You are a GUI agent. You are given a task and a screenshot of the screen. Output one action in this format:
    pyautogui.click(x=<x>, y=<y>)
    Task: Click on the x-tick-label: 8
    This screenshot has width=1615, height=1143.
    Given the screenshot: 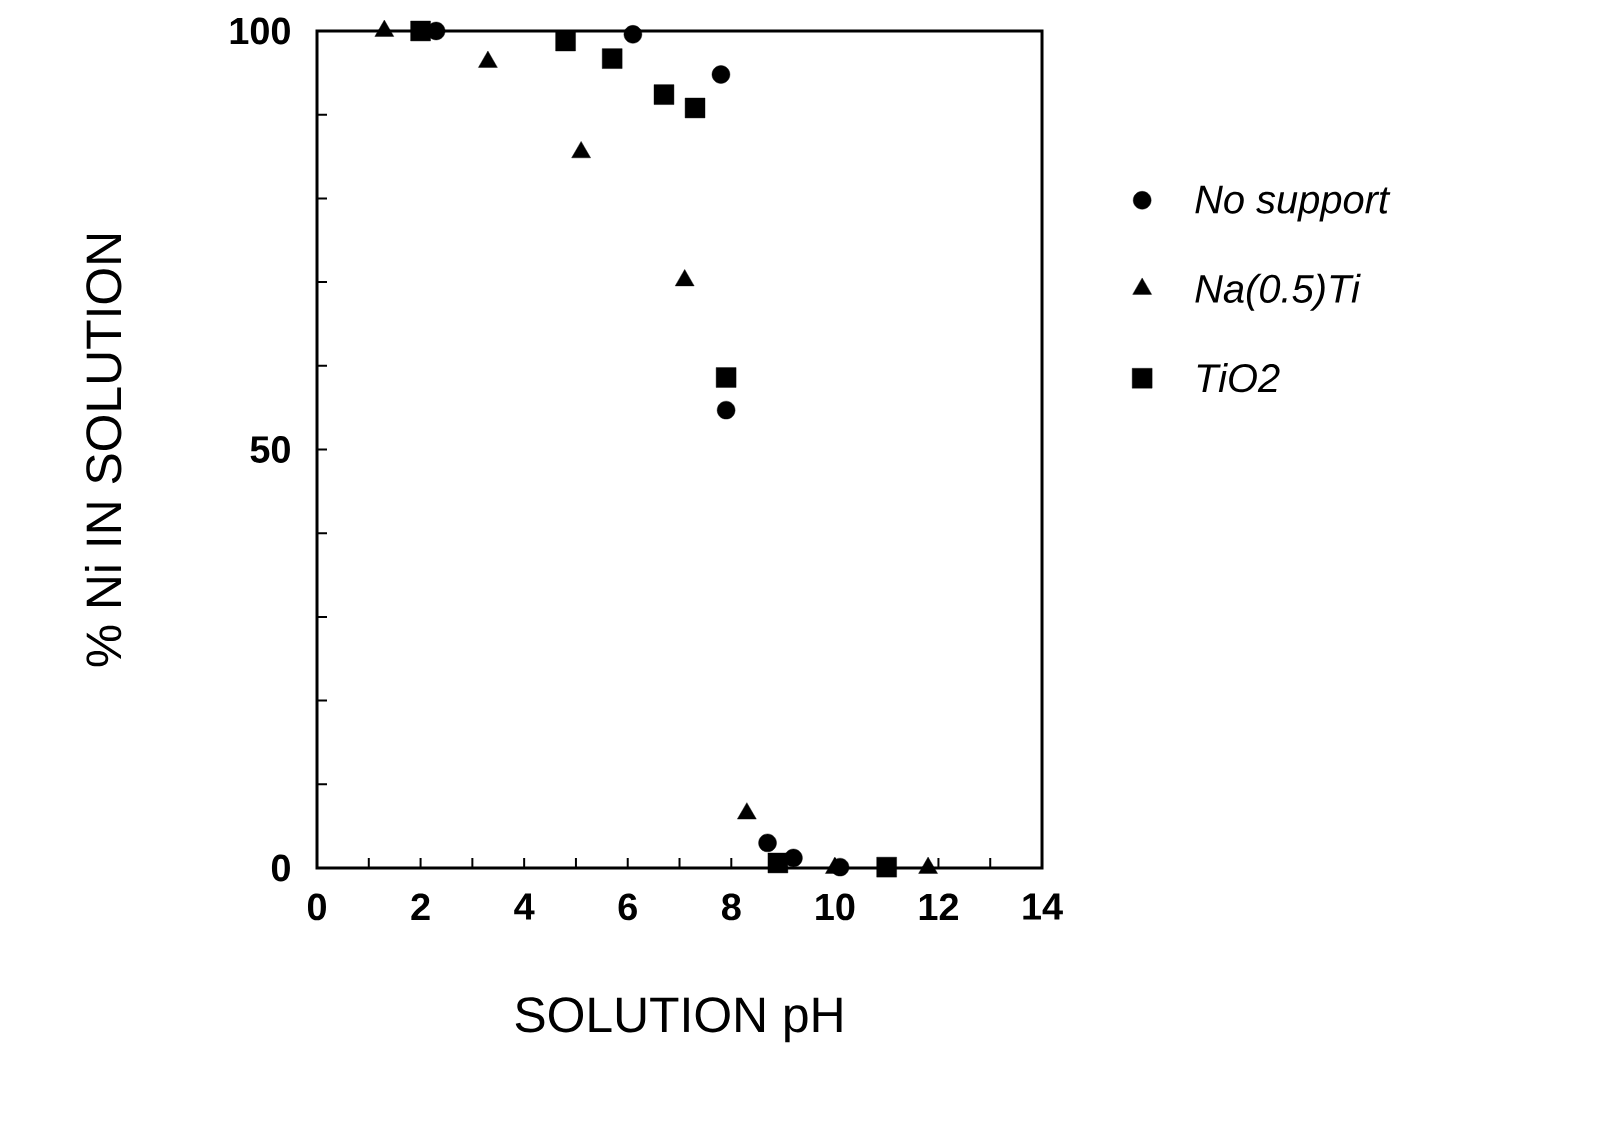 What is the action you would take?
    pyautogui.click(x=731, y=907)
    